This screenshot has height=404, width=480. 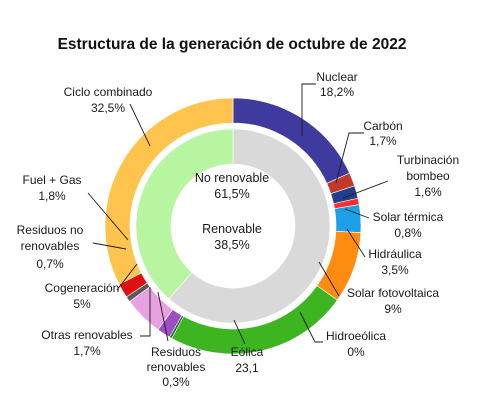 I want to click on label-carbon: Carbón, so click(x=382, y=126).